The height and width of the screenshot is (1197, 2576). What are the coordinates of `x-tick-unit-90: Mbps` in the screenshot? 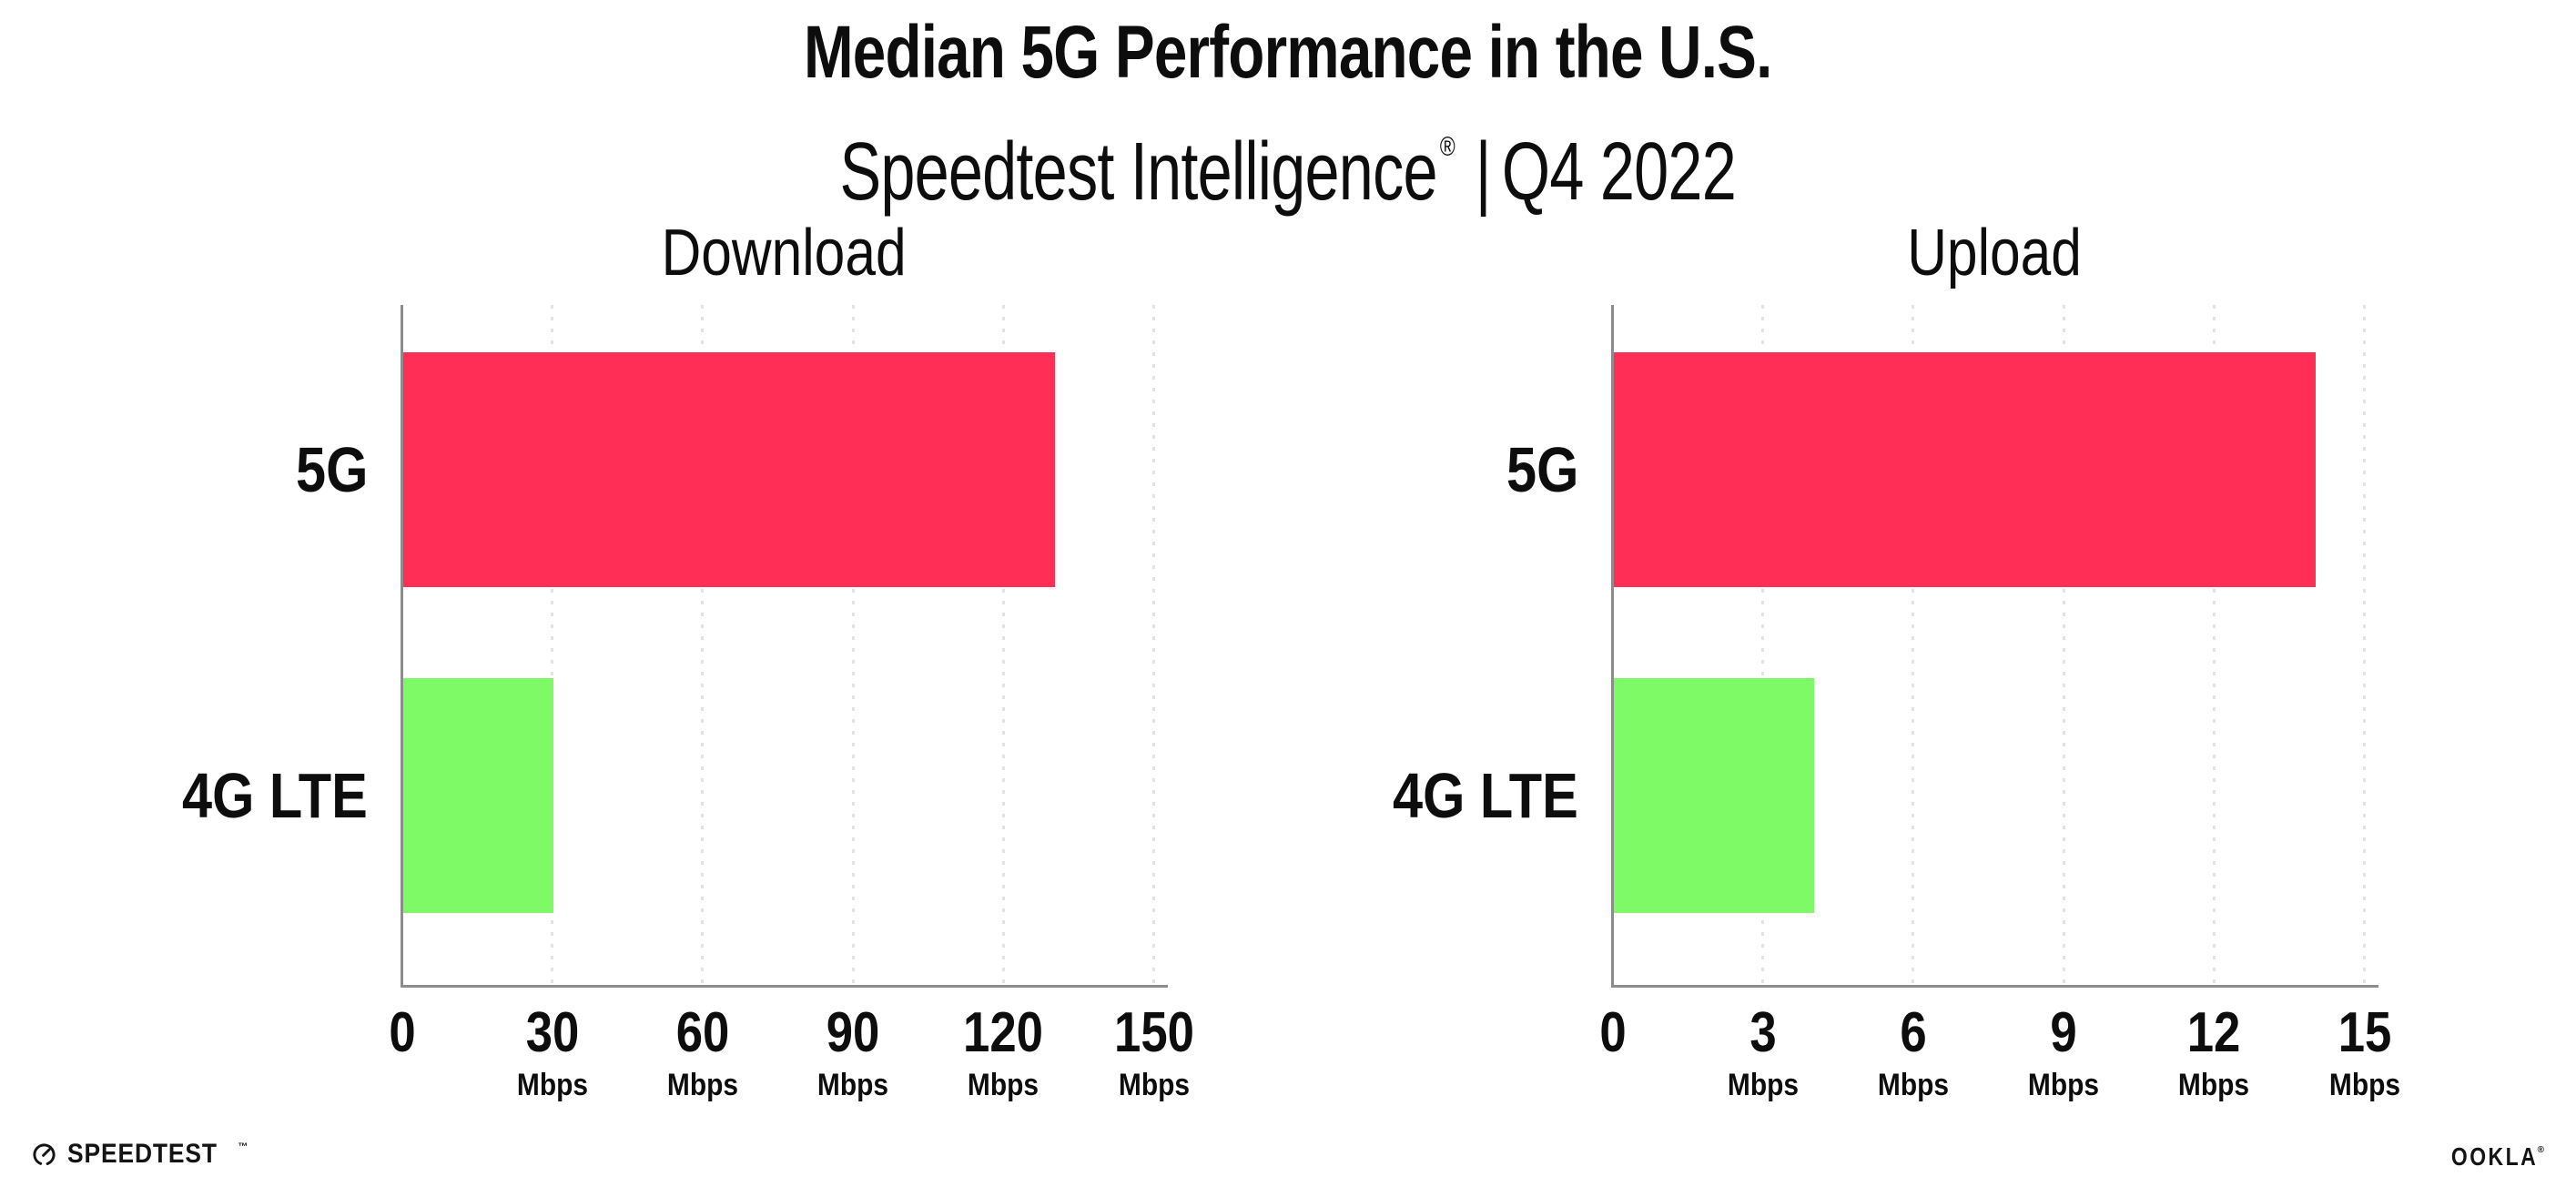 It's located at (853, 1085).